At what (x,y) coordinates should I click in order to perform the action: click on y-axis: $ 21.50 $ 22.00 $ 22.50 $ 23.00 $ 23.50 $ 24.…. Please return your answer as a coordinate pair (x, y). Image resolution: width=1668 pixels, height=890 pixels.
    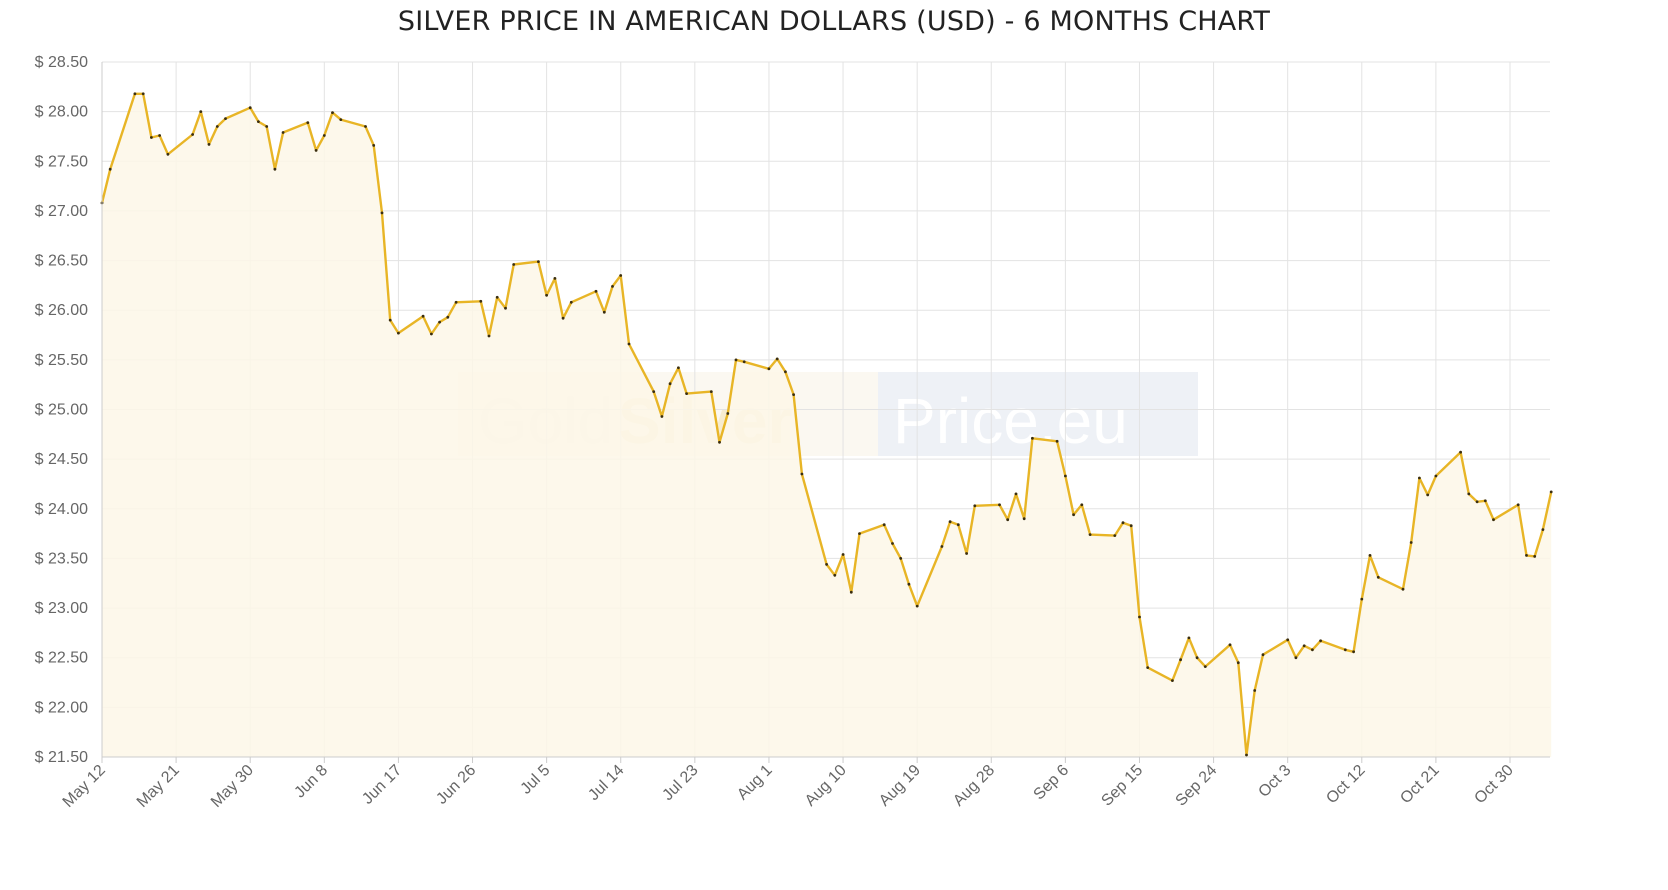
    Looking at the image, I should click on (69, 410).